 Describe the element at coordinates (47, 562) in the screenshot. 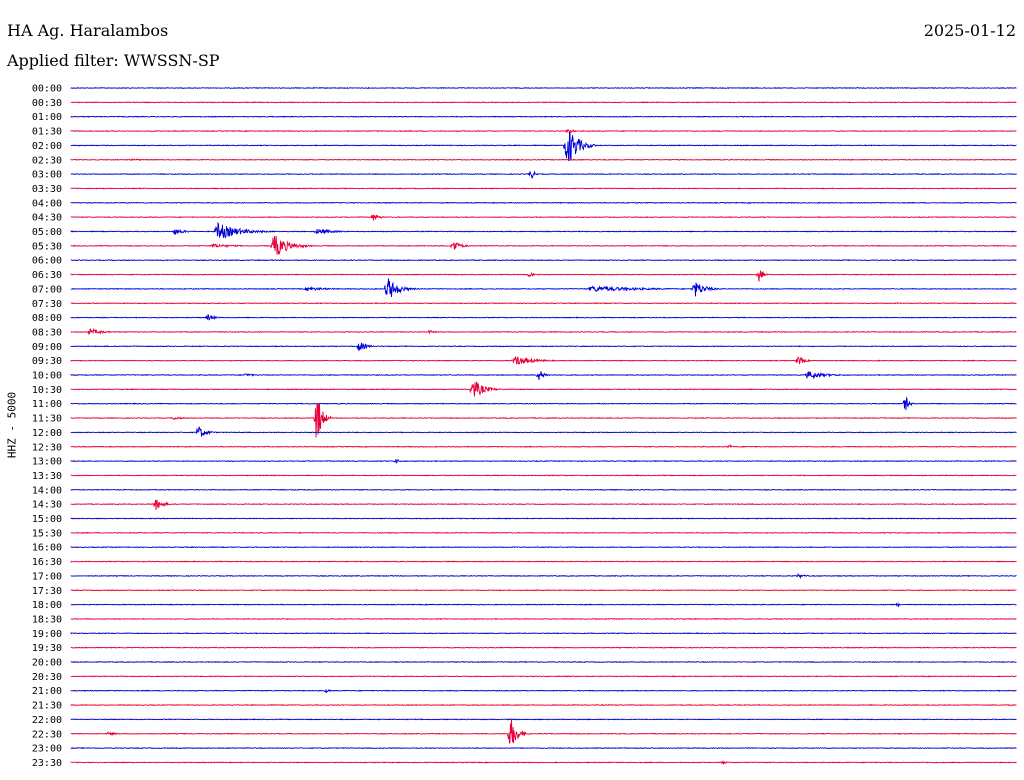

I see `time-label: 16:30` at that location.